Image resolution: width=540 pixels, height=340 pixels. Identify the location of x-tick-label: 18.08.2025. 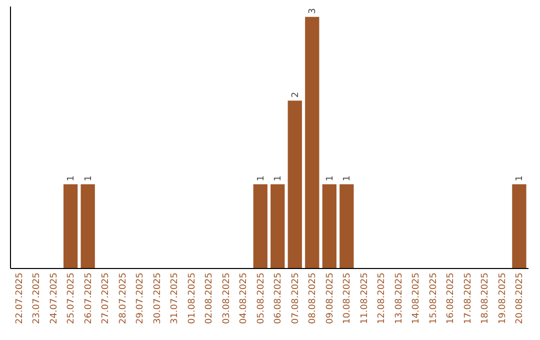
(485, 298).